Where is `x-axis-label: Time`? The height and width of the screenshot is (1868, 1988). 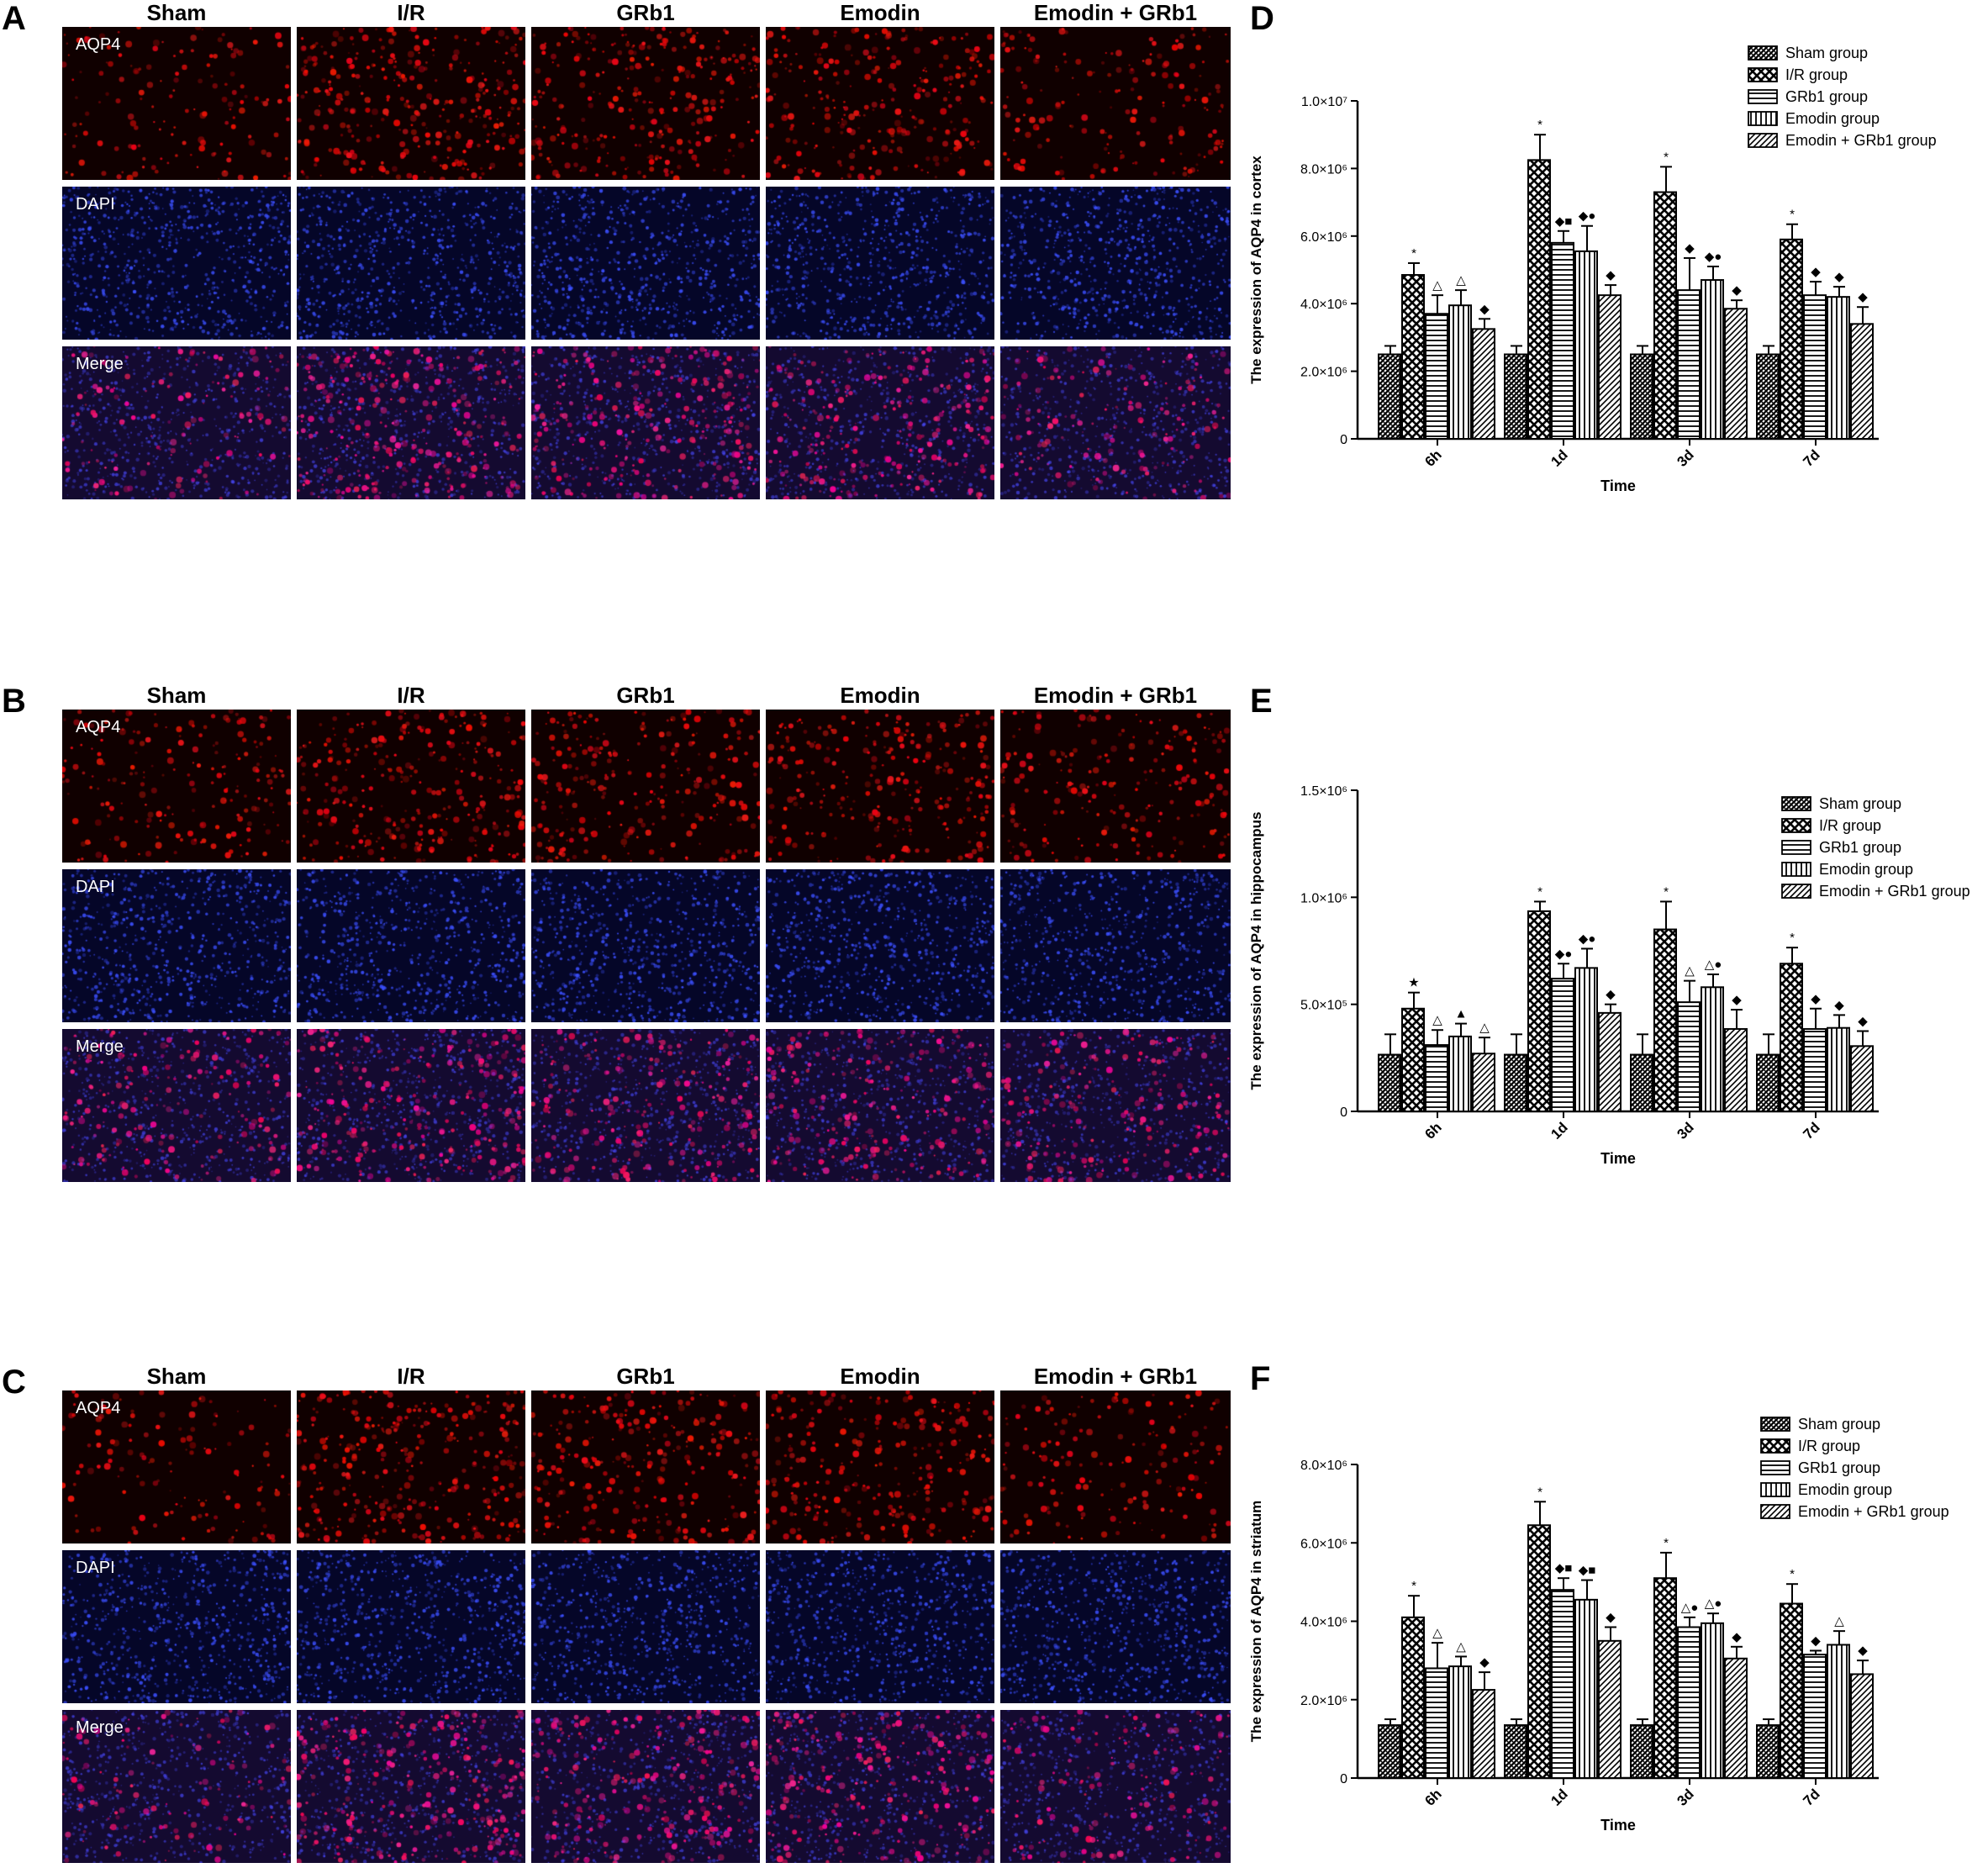 x-axis-label: Time is located at coordinates (1618, 486).